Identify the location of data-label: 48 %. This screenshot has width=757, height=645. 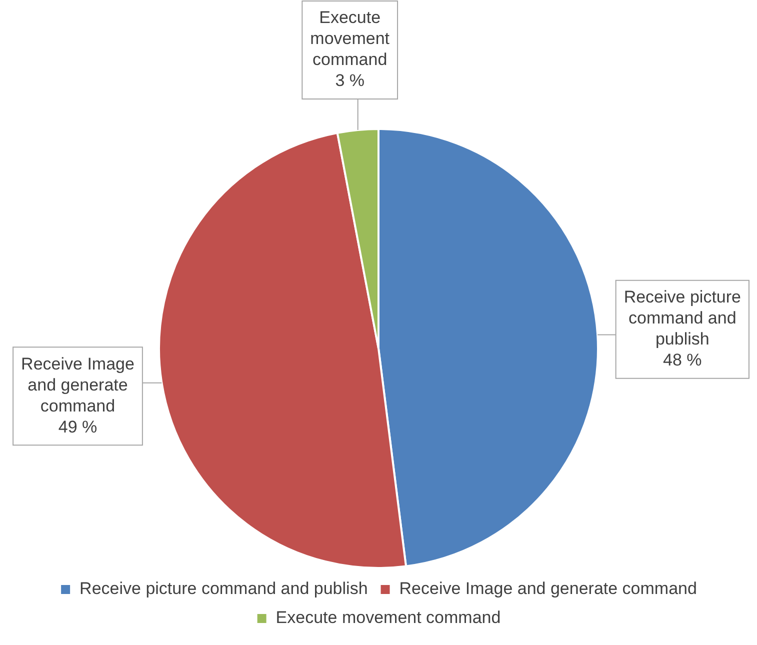
(682, 360).